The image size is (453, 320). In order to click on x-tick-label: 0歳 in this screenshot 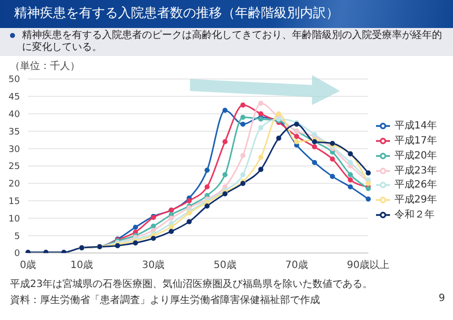, I will do `click(28, 265)`.